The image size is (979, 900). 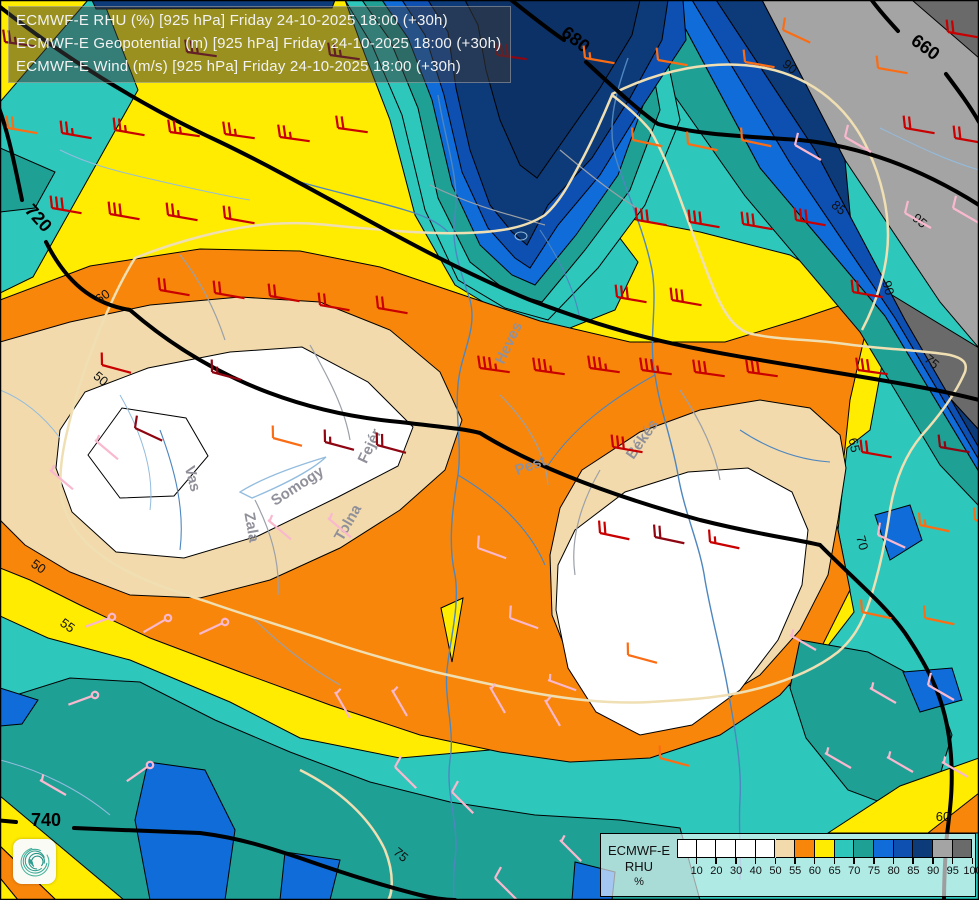 I want to click on svg-text: Vas, so click(x=192, y=478).